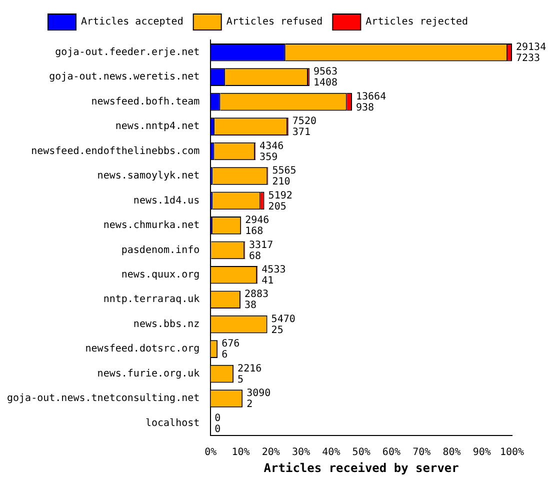 The width and height of the screenshot is (550, 480). What do you see at coordinates (115, 151) in the screenshot?
I see `y-tick-label: newsfeed.endofthelinebbs.com` at bounding box center [115, 151].